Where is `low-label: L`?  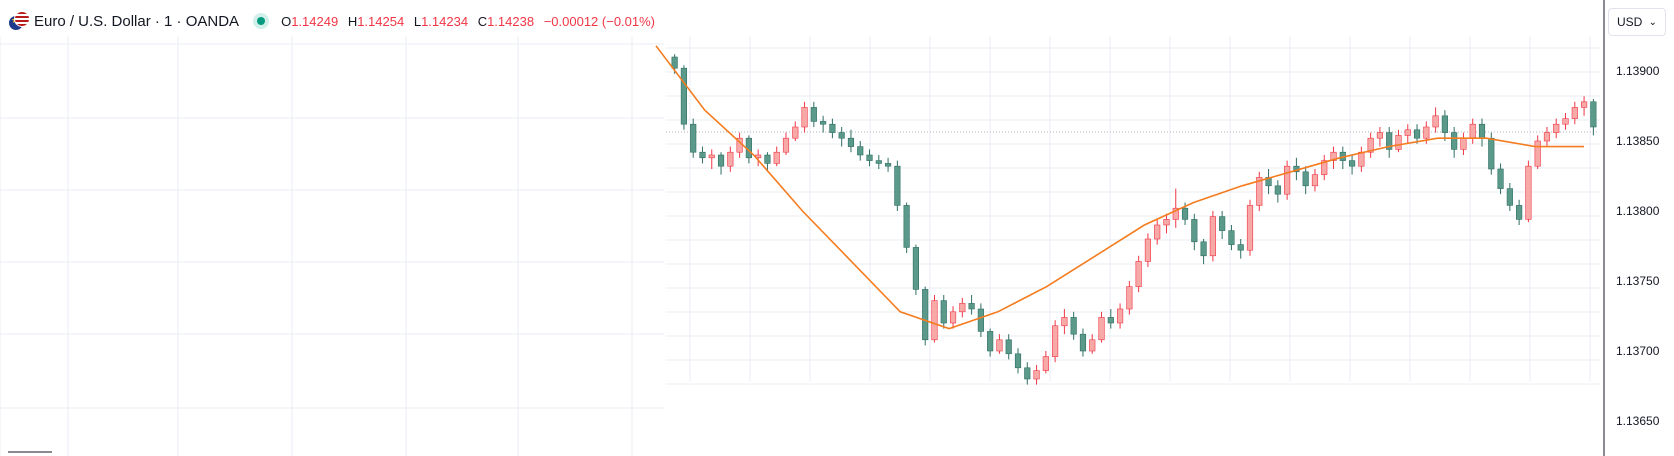
low-label: L is located at coordinates (417, 21).